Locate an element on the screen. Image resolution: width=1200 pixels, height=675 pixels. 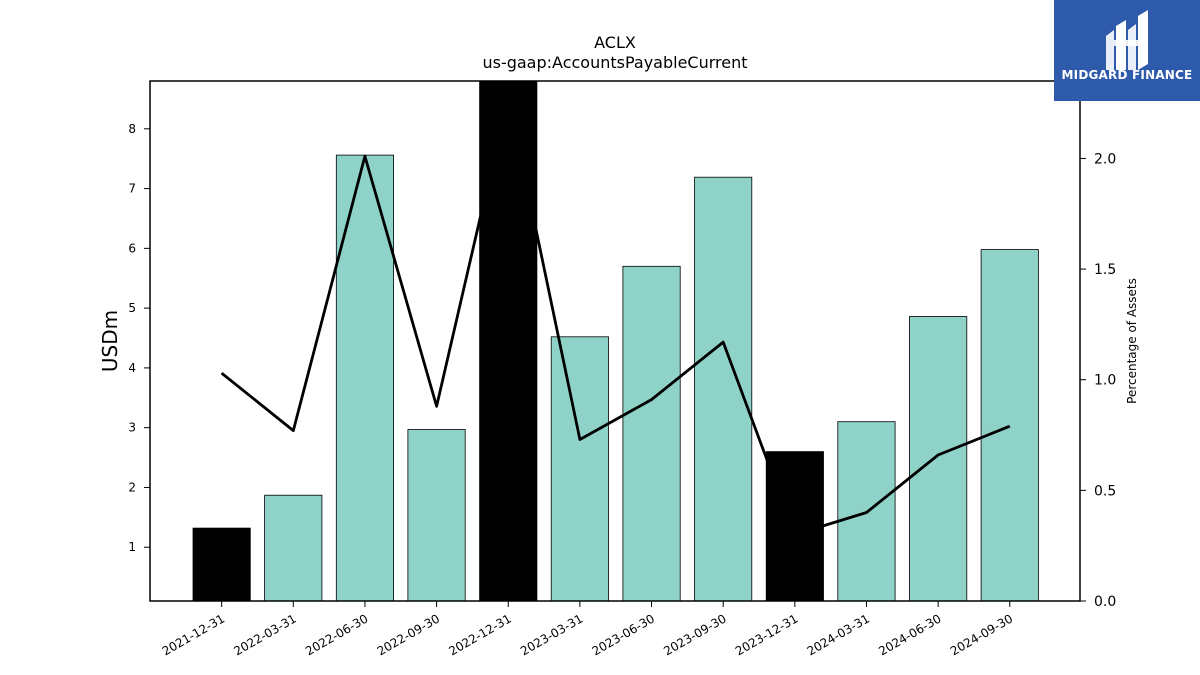
x-tick-label: 2021-12-31 is located at coordinates (193, 634).